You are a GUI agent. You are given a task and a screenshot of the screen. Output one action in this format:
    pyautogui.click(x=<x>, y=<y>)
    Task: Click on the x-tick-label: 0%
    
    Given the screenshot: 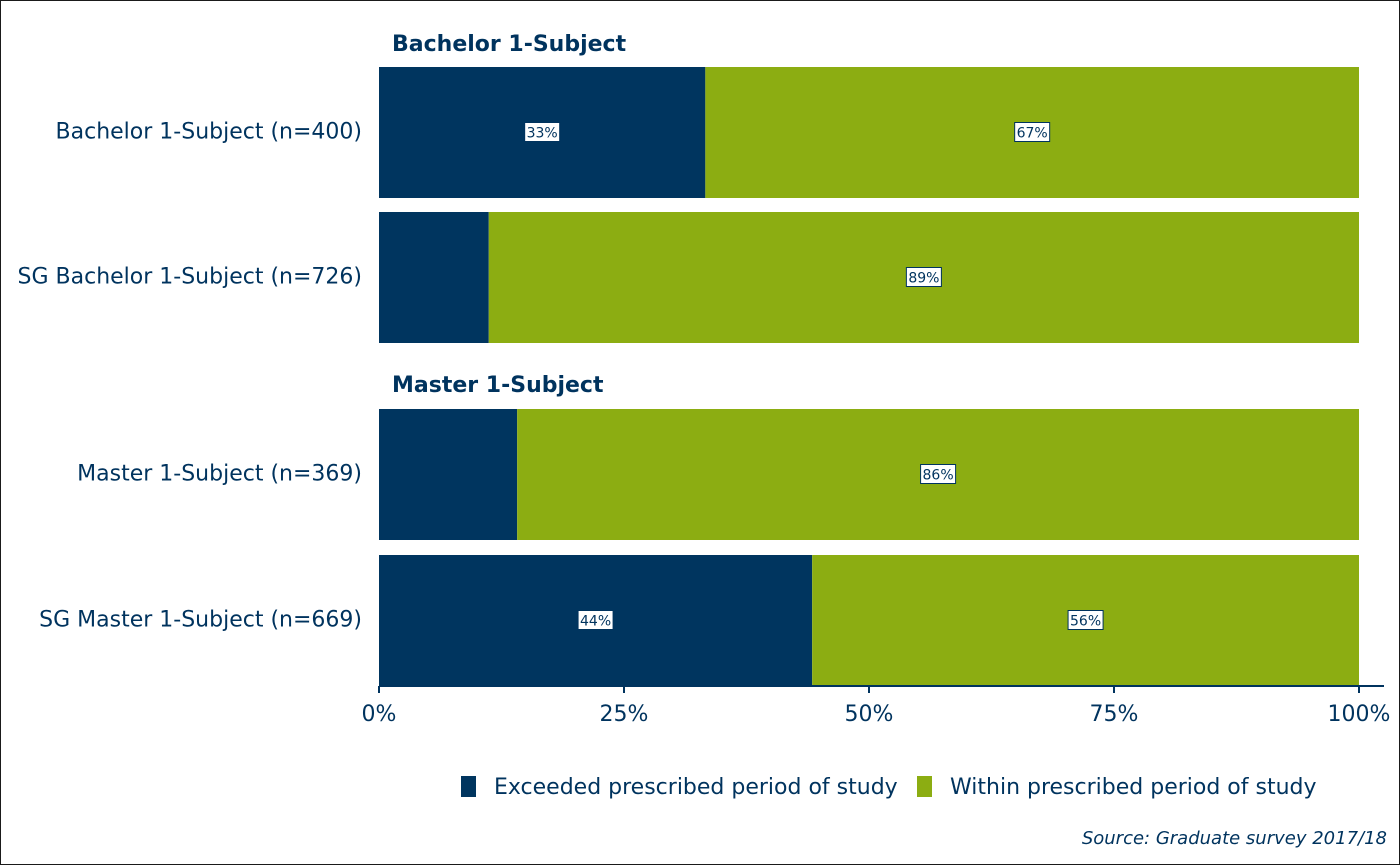 What is the action you would take?
    pyautogui.click(x=379, y=714)
    